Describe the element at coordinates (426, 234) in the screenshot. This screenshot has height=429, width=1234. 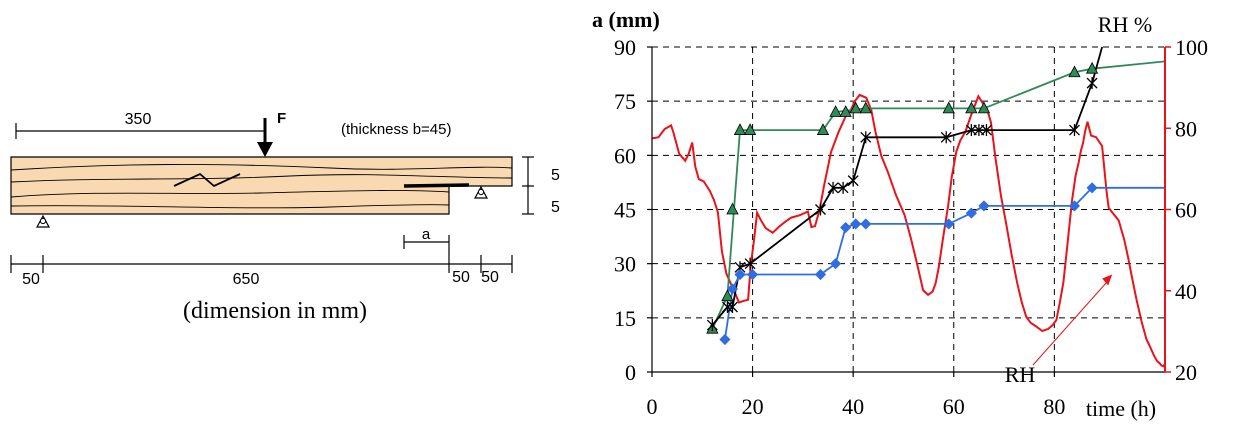
I see `crack-length-label: a` at that location.